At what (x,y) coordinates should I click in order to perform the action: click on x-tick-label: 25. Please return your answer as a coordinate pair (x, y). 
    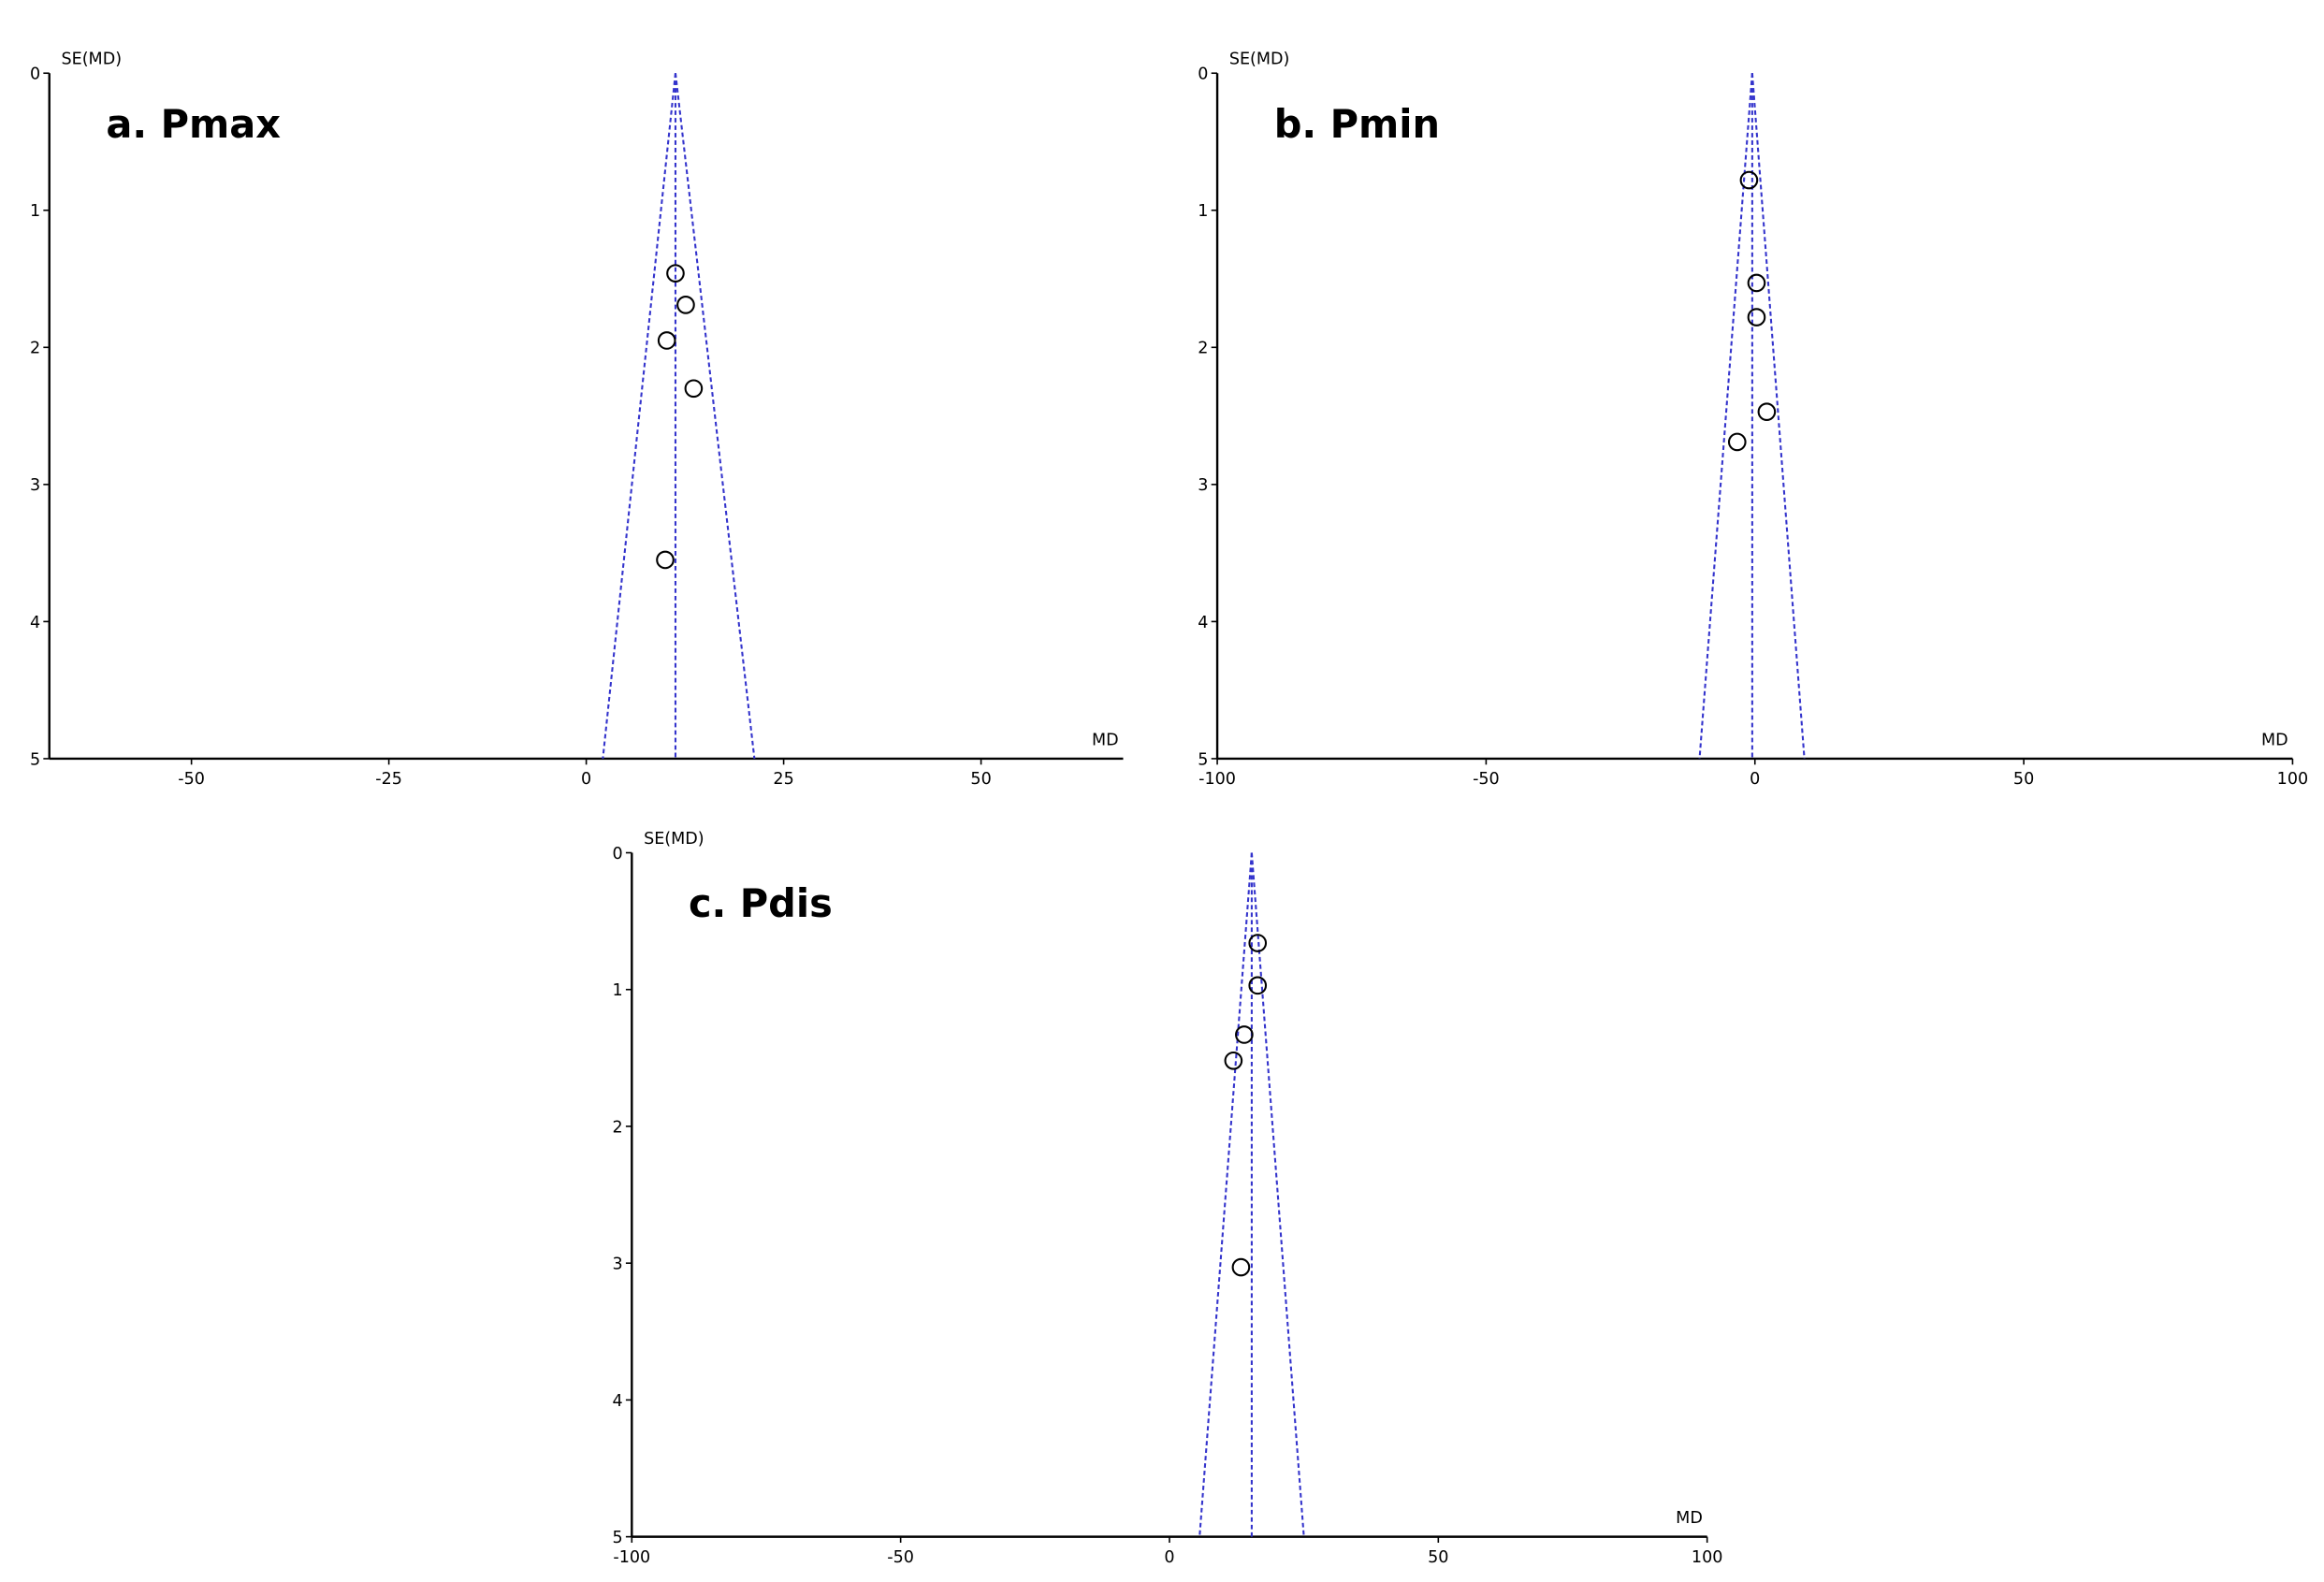
    Looking at the image, I should click on (783, 780).